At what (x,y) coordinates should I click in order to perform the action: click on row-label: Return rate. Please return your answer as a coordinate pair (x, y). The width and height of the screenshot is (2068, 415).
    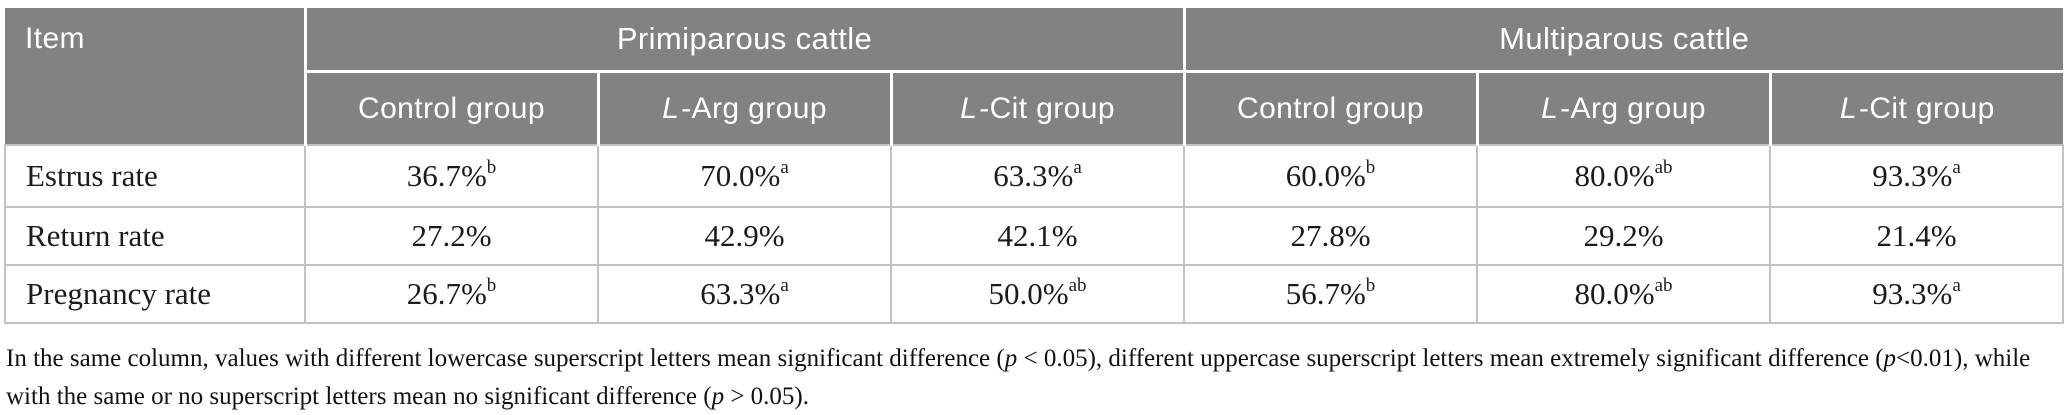
    Looking at the image, I should click on (155, 236).